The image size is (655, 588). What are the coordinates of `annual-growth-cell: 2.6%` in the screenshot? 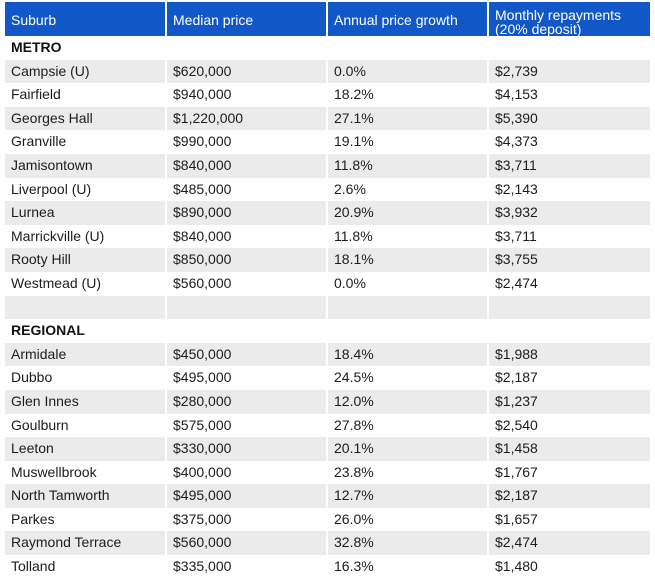 It's located at (408, 189).